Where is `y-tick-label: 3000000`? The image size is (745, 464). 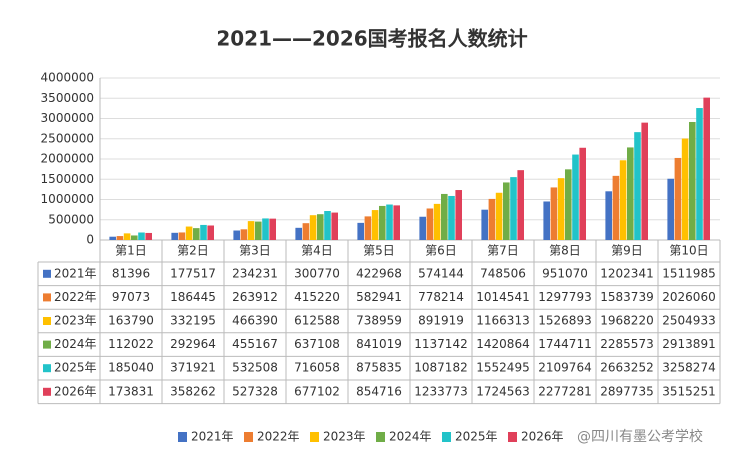
y-tick-label: 3000000 is located at coordinates (67, 118).